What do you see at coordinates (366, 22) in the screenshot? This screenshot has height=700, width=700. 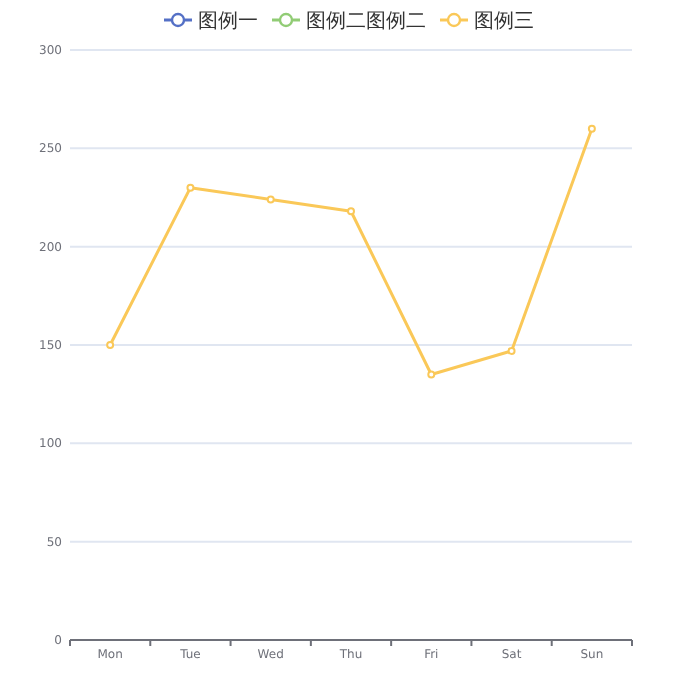 I see `legend-label: 图例二图例二` at bounding box center [366, 22].